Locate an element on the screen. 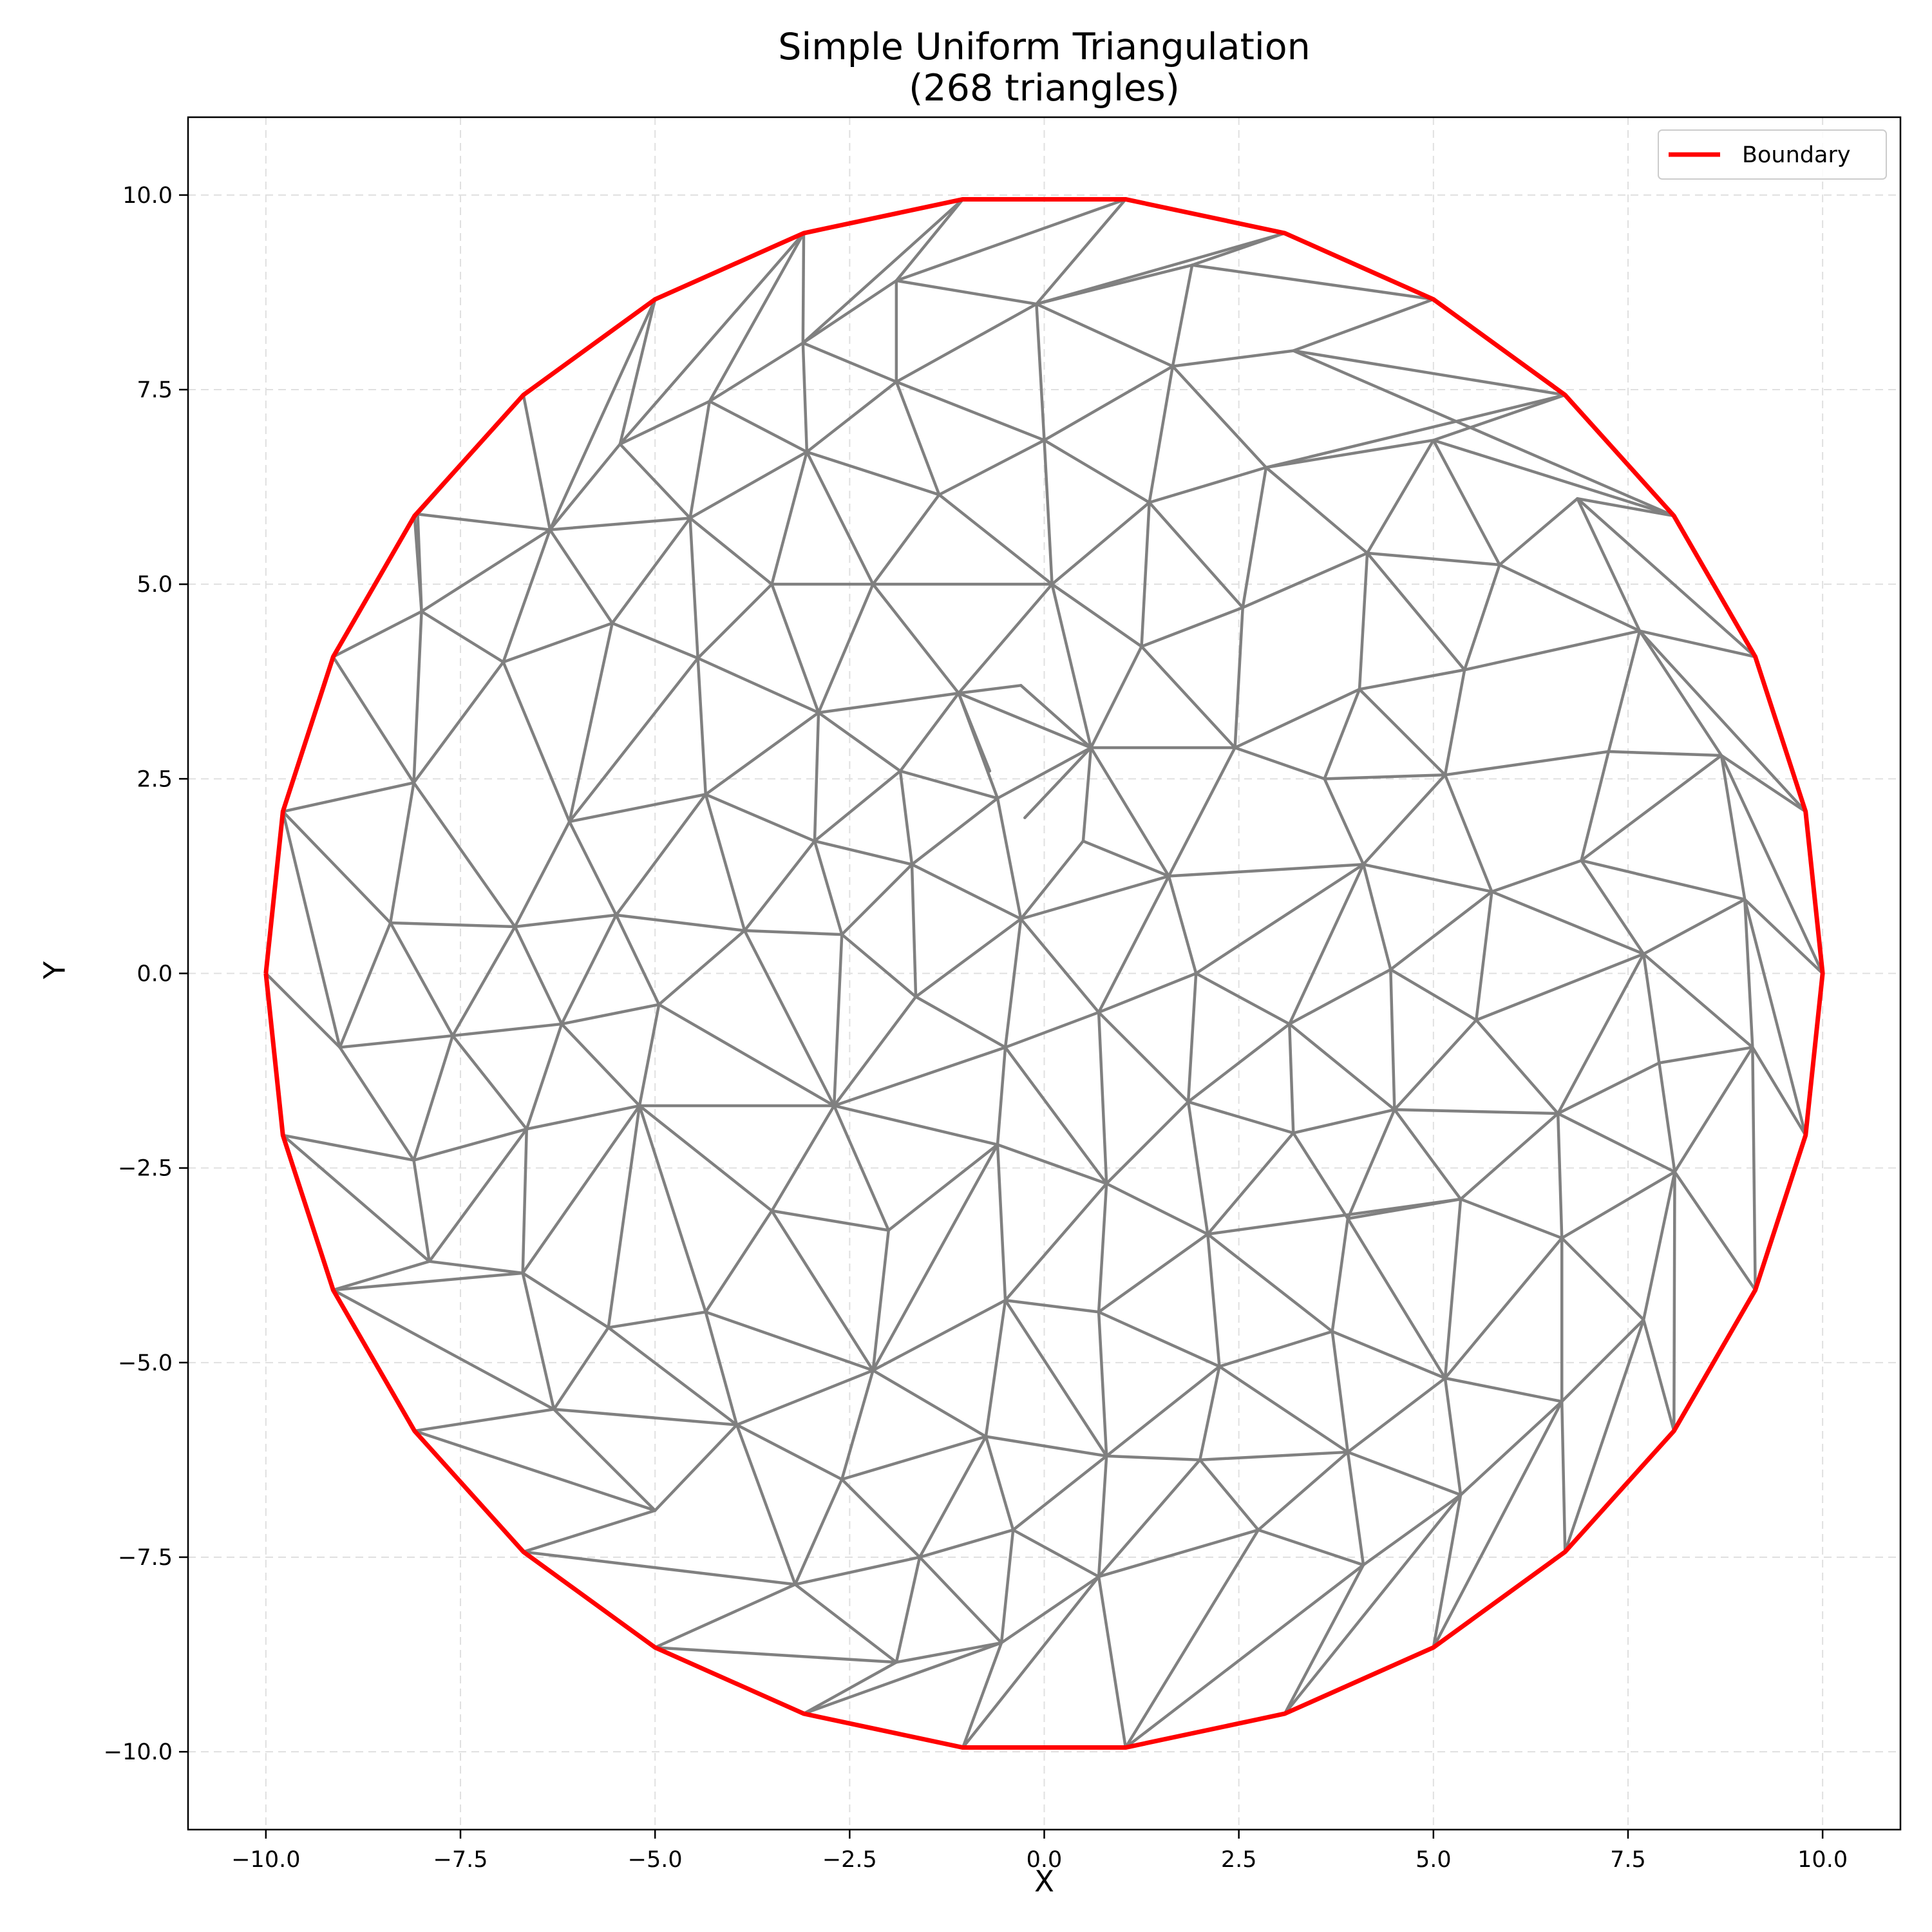 This screenshot has height=1932, width=1932. chart-subtitle: (268 triangles) is located at coordinates (1044, 88).